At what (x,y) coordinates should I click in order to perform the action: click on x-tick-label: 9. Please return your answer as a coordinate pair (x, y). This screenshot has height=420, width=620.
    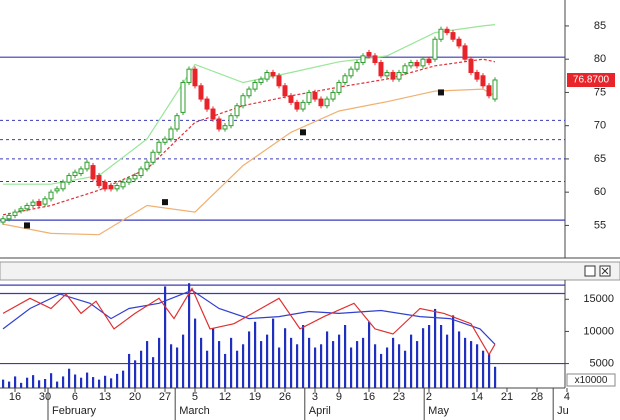
    Looking at the image, I should click on (339, 397).